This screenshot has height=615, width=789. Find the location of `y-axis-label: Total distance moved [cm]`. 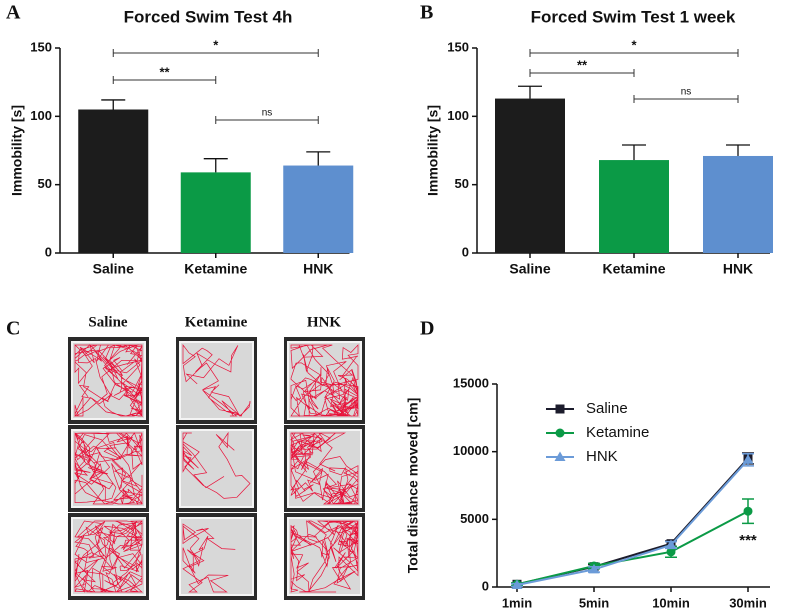

y-axis-label: Total distance moved [cm] is located at coordinates (413, 486).